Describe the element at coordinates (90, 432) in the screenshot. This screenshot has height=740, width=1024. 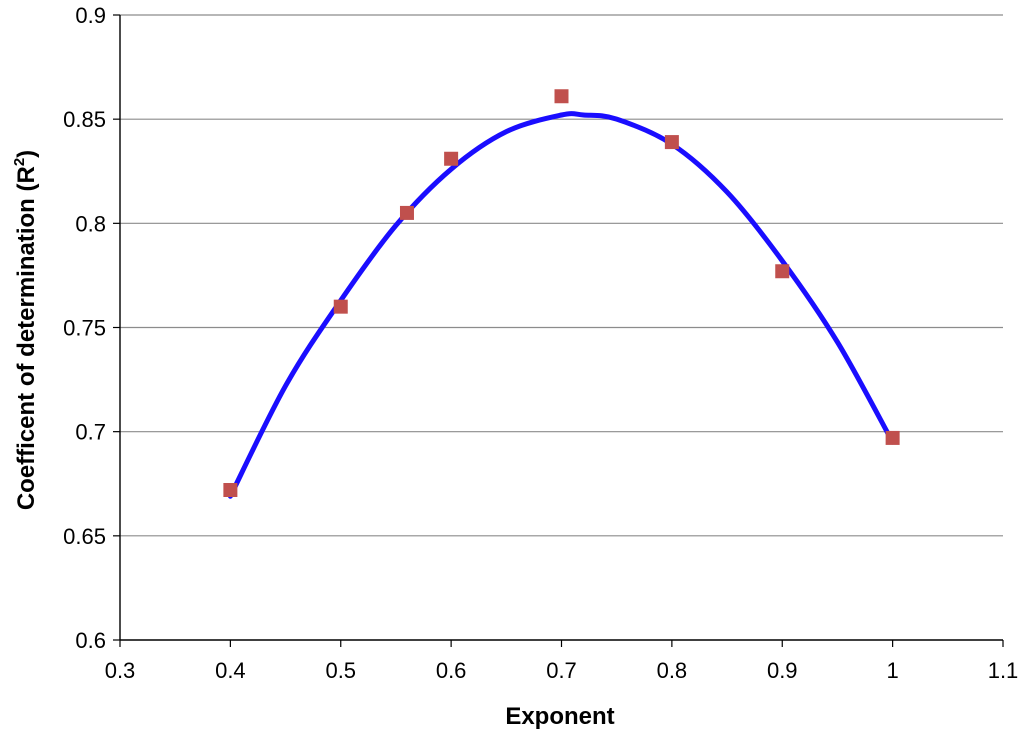
I see `y-tick-label: 0.7` at that location.